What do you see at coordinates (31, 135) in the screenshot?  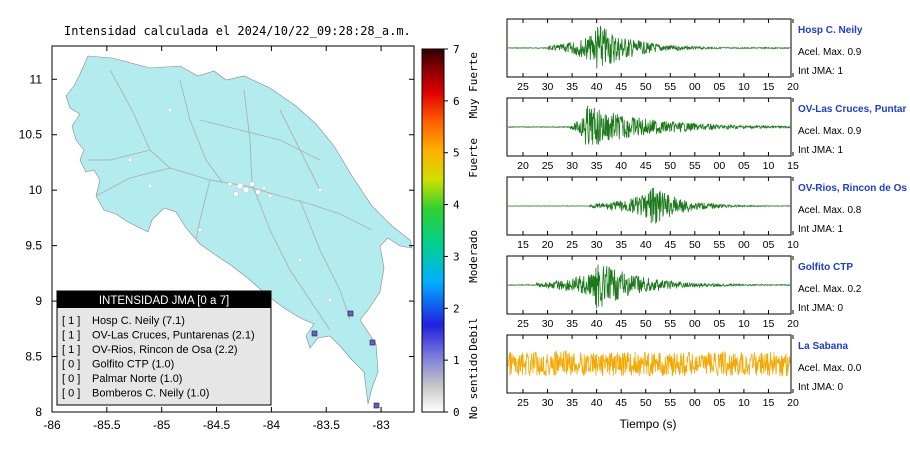 I see `y-tick-label: 10.5` at bounding box center [31, 135].